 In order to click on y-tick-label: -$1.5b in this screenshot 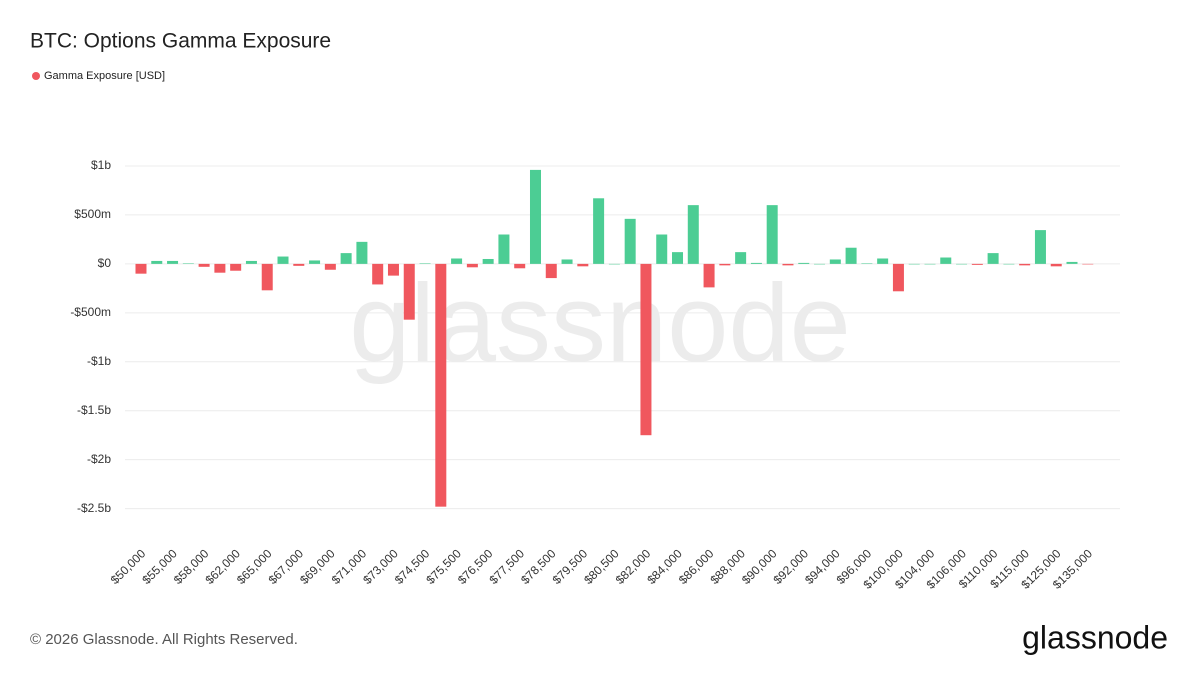, I will do `click(94, 410)`.